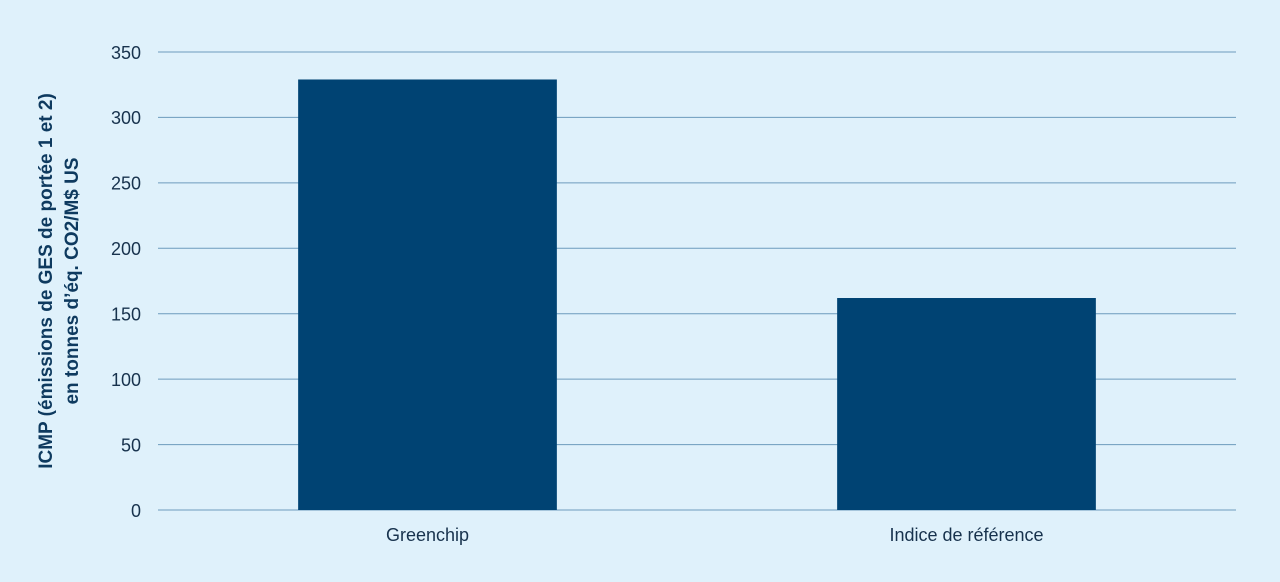  Describe the element at coordinates (126, 314) in the screenshot. I see `y-tick-label: 150` at that location.